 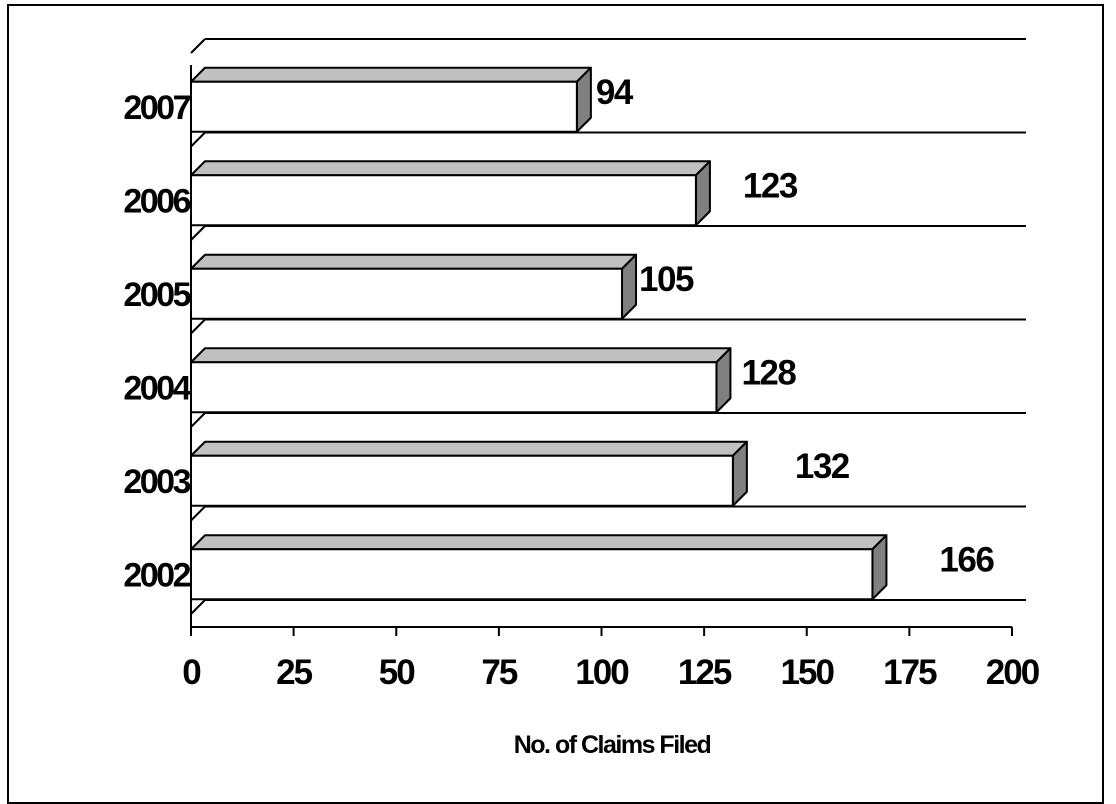 I want to click on value-label: 132, so click(x=822, y=466).